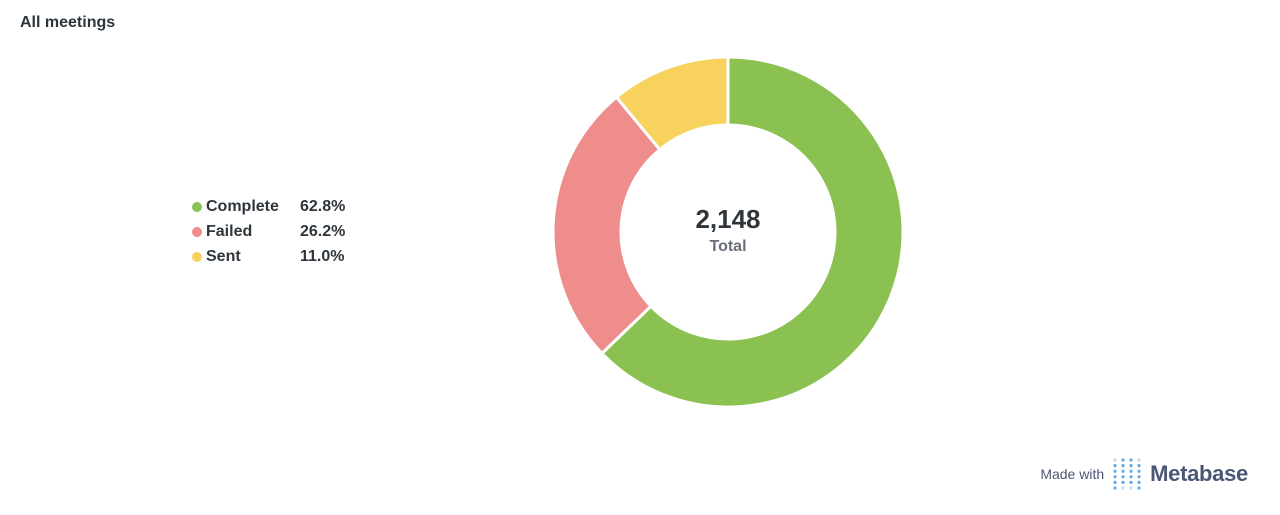  Describe the element at coordinates (229, 231) in the screenshot. I see `legend-label-failed: Failed` at that location.